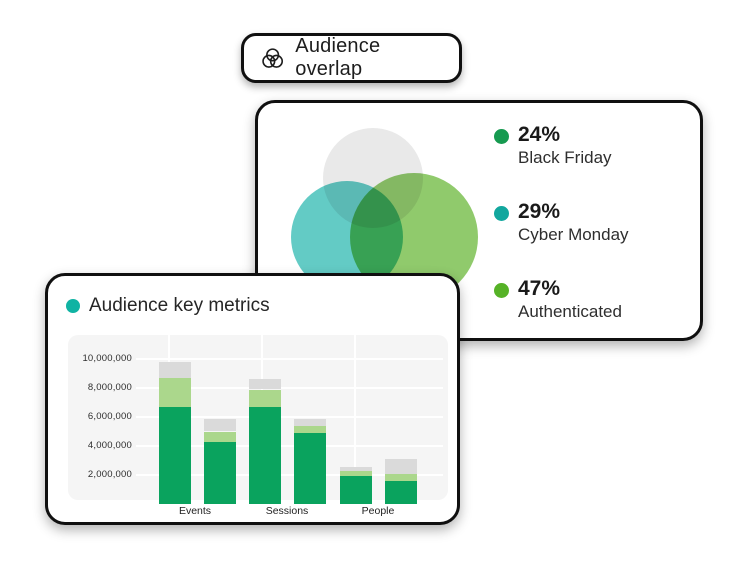 The width and height of the screenshot is (750, 563). What do you see at coordinates (501, 290) in the screenshot?
I see `authenticated-dot-icon` at bounding box center [501, 290].